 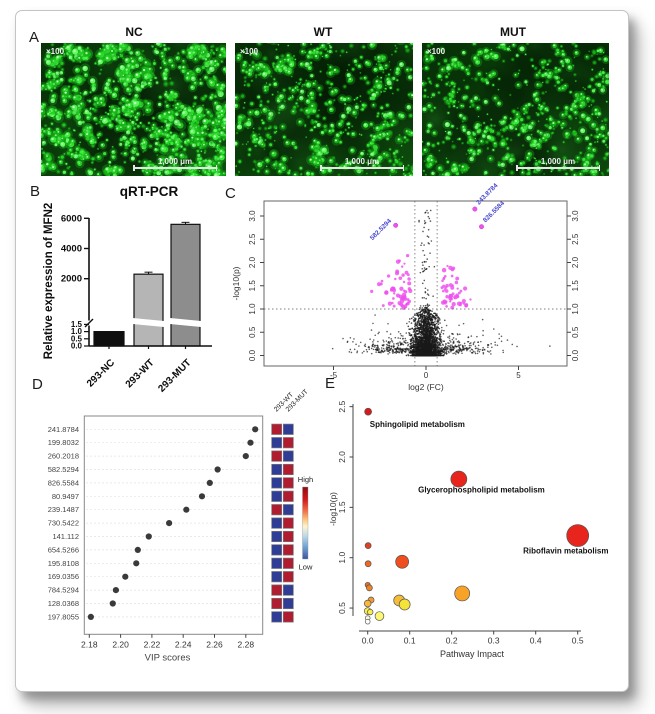 I want to click on vip-row-label: 241.8784, so click(x=63, y=429).